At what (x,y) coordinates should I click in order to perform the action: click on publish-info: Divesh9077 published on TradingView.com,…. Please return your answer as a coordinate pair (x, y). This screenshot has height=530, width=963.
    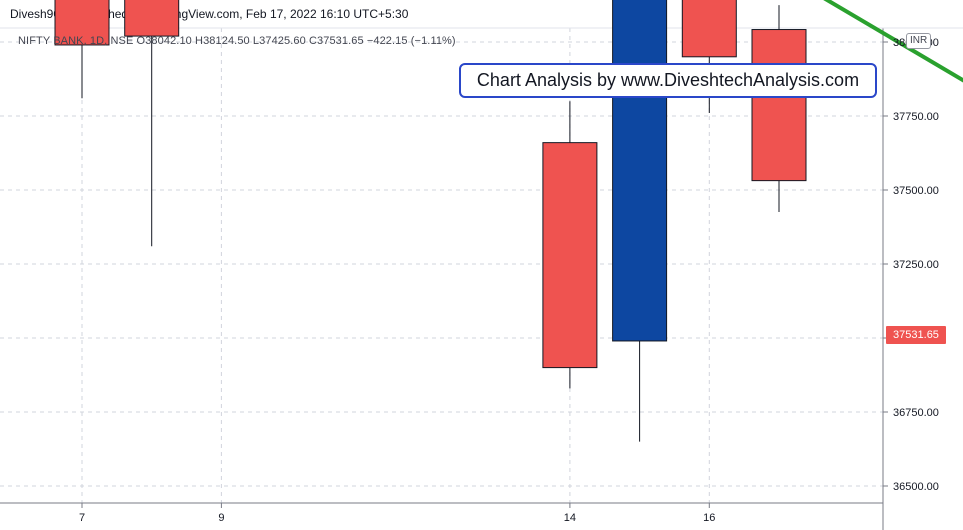
    Looking at the image, I should click on (209, 14).